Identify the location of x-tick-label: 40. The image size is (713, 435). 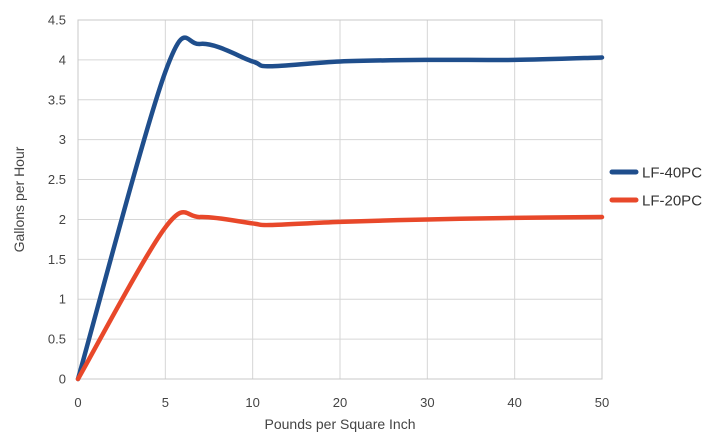
(514, 402).